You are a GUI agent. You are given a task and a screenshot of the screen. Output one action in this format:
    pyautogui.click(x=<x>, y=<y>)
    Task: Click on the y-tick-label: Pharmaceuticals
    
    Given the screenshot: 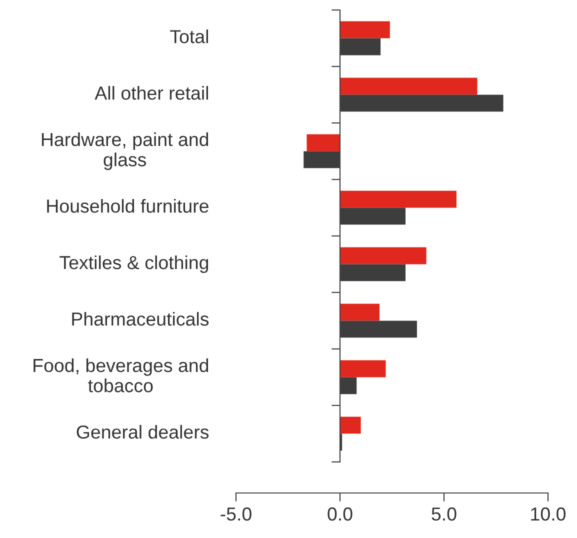 What is the action you would take?
    pyautogui.click(x=140, y=319)
    